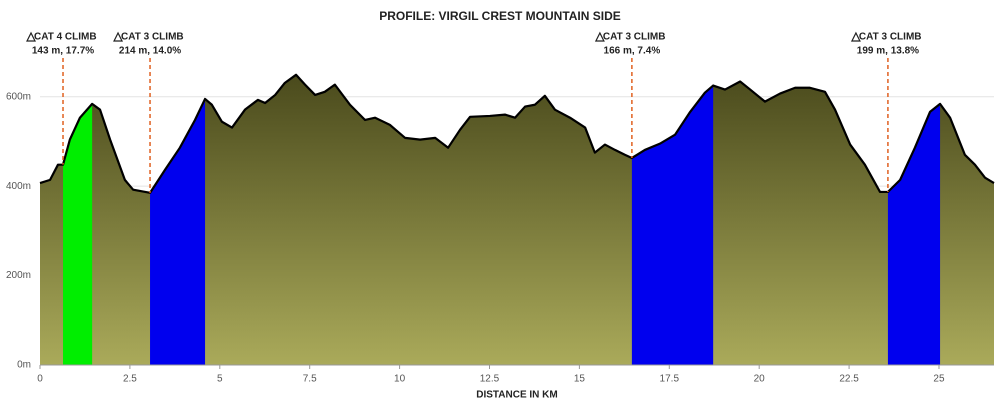 The width and height of the screenshot is (1000, 400). I want to click on x-tick-label: 7.5, so click(310, 379).